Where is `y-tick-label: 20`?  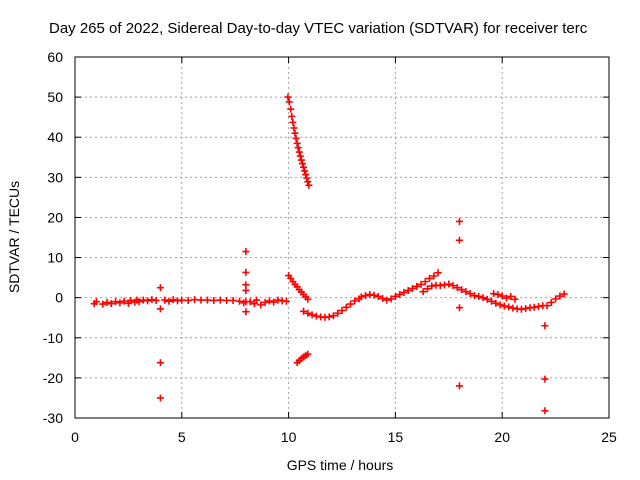
y-tick-label: 20 is located at coordinates (55, 217).